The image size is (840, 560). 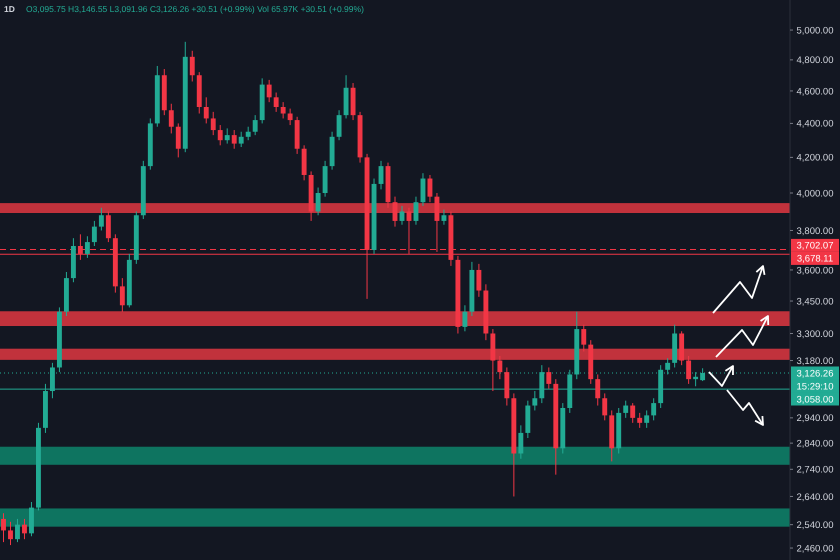 What do you see at coordinates (815, 334) in the screenshot?
I see `y-tick-label: 3,300.00` at bounding box center [815, 334].